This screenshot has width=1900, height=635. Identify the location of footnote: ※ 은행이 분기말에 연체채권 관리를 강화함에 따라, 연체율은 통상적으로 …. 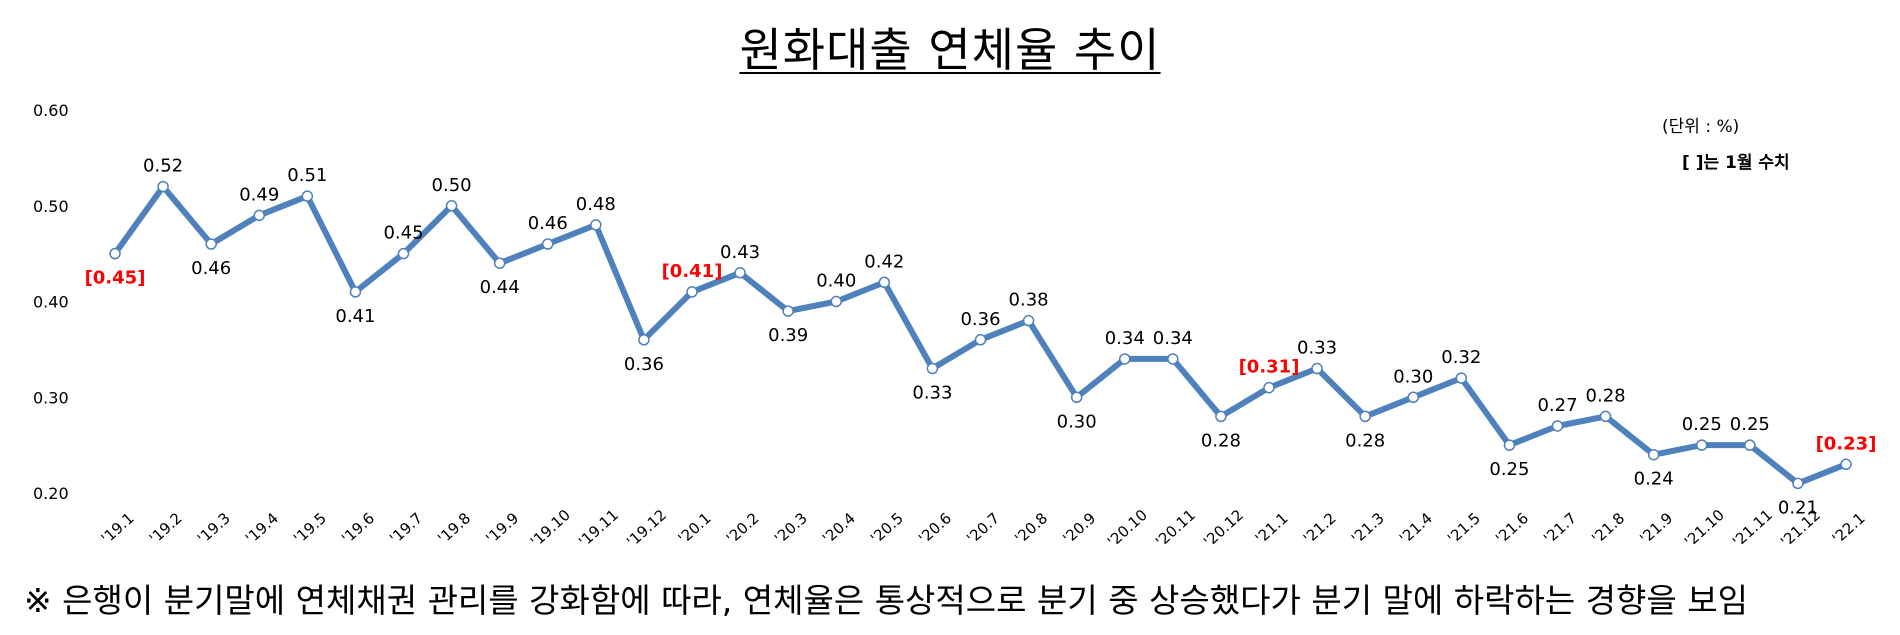
(886, 600).